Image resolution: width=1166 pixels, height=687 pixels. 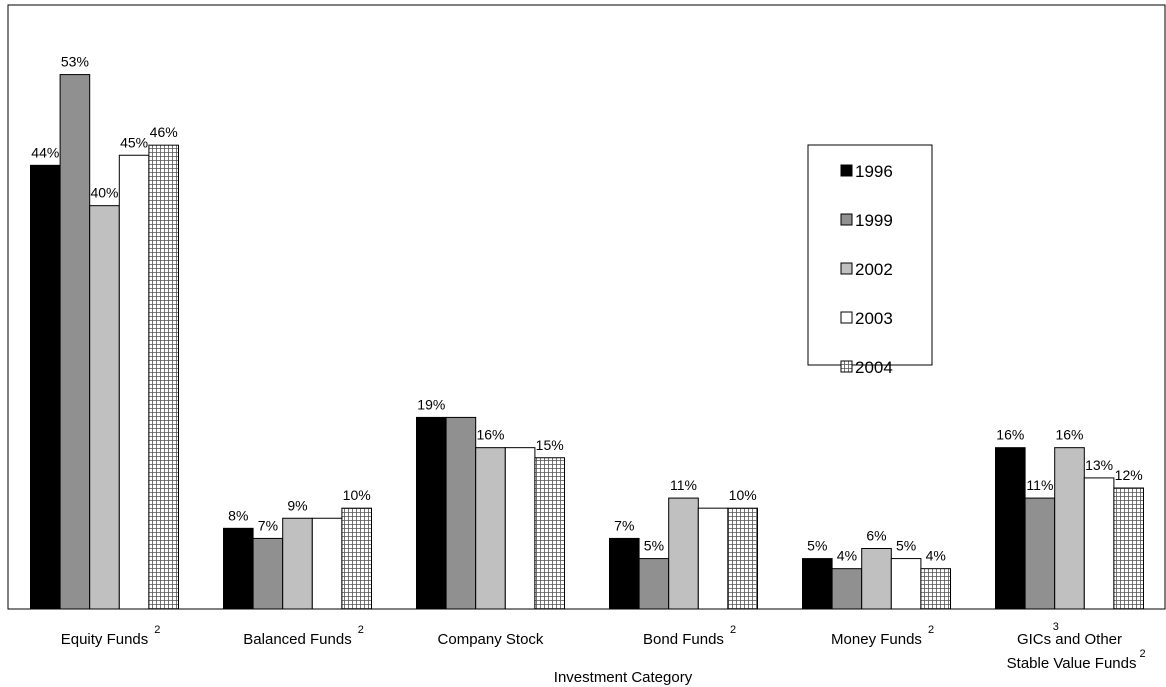 What do you see at coordinates (45, 152) in the screenshot?
I see `value-label: 44%` at bounding box center [45, 152].